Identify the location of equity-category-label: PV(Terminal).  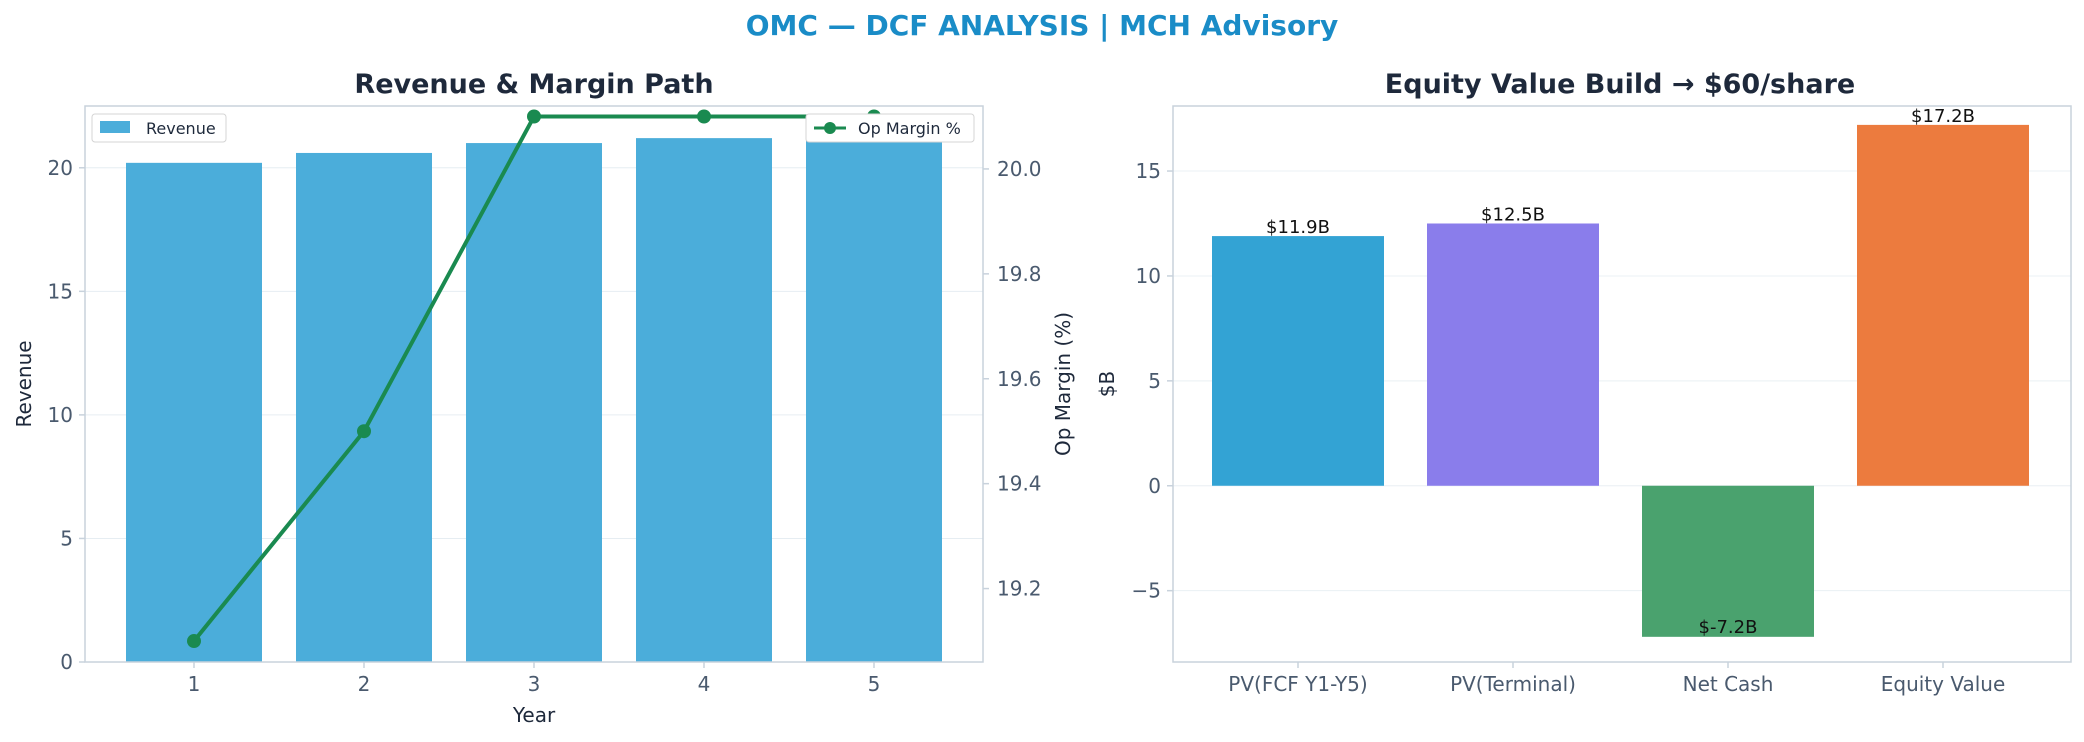
(1513, 684).